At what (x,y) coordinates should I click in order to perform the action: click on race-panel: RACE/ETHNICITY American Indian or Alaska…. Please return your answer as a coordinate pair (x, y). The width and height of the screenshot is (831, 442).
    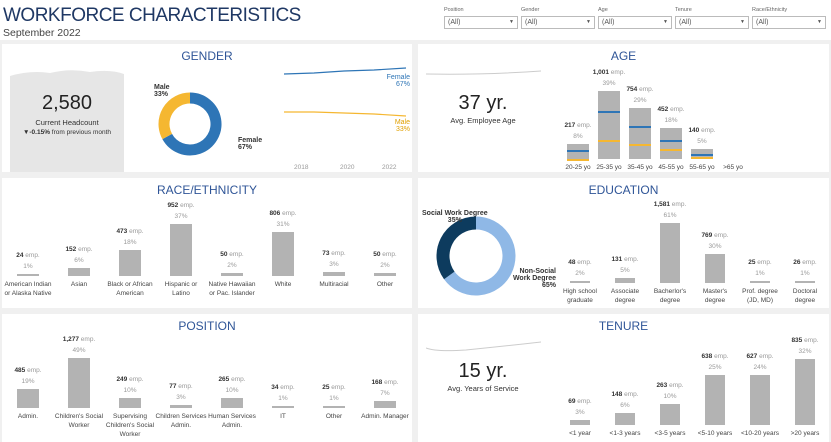
    Looking at the image, I should click on (207, 243).